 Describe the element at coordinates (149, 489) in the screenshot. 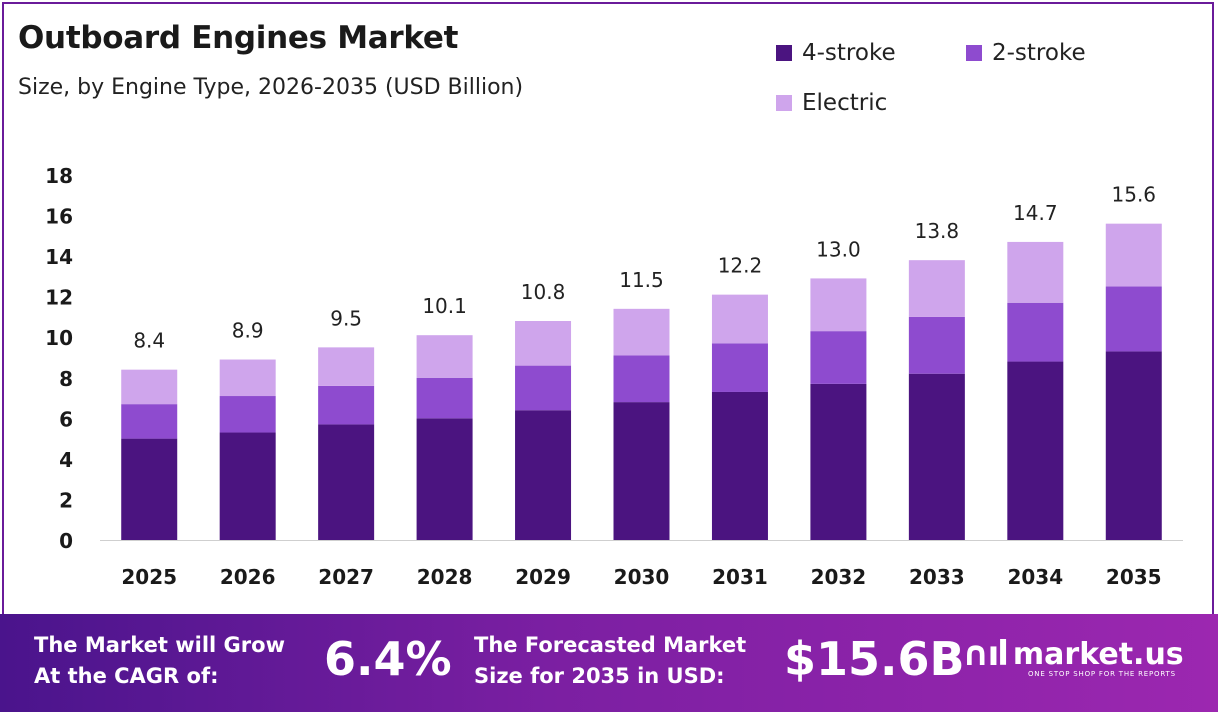

I see `bar-segment-4-stroke-2025` at that location.